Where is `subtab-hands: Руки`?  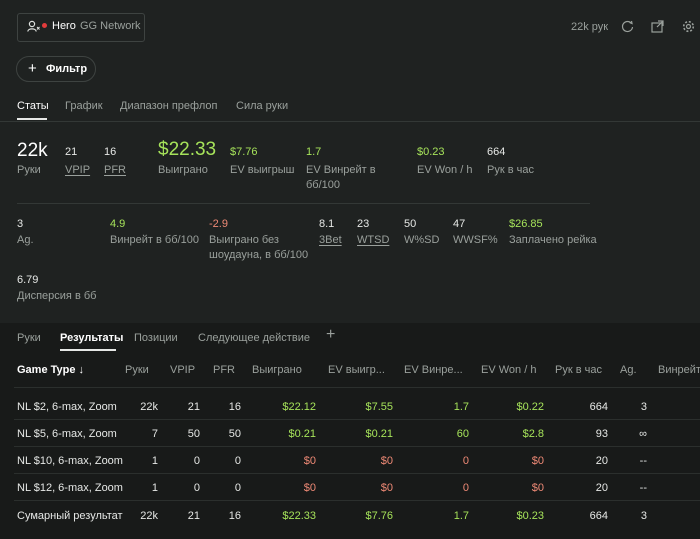
subtab-hands: Руки is located at coordinates (29, 338).